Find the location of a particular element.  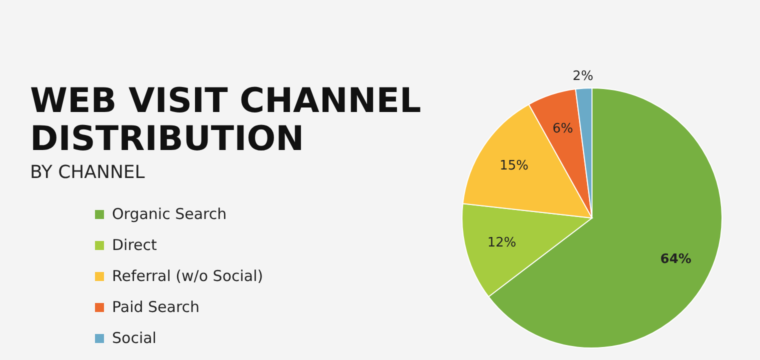

data-label: 6% is located at coordinates (563, 129).